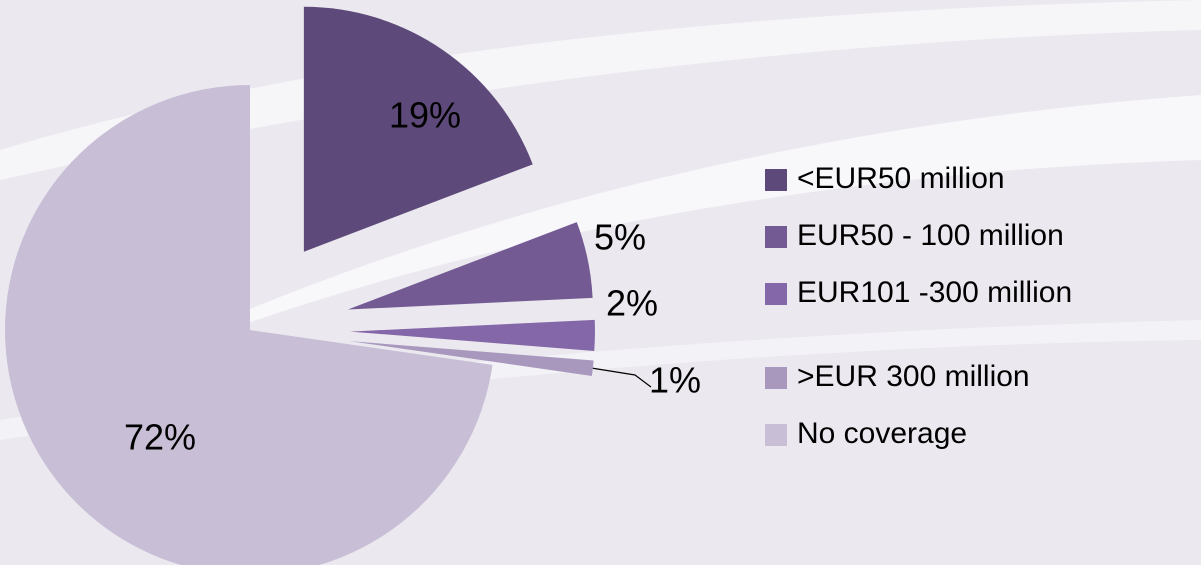 This screenshot has height=565, width=1201. Describe the element at coordinates (425, 115) in the screenshot. I see `data-label: 19%` at that location.